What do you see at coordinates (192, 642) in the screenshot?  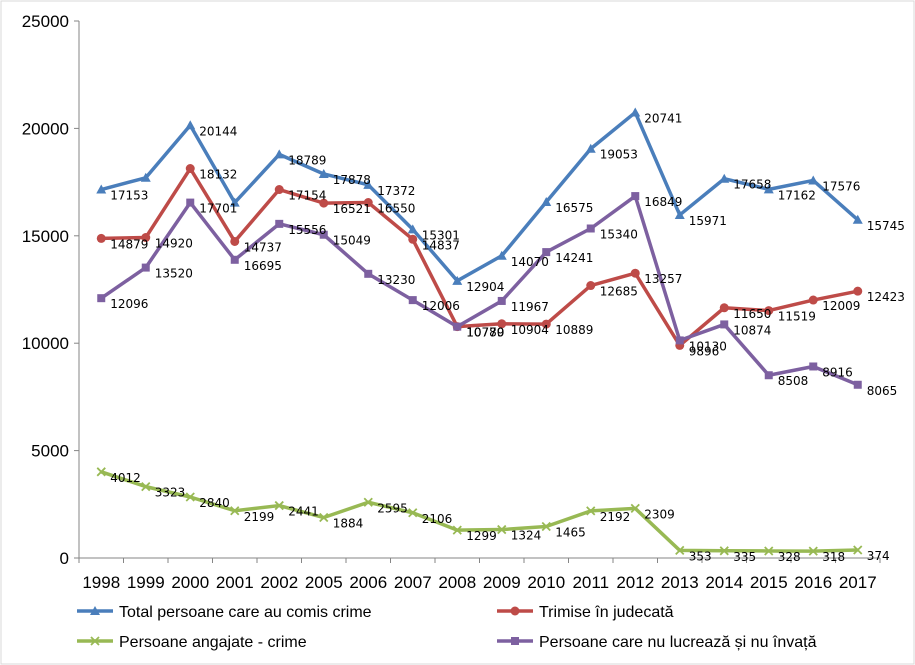 I see `legend-item-angajate: Persoane angajate - crime` at bounding box center [192, 642].